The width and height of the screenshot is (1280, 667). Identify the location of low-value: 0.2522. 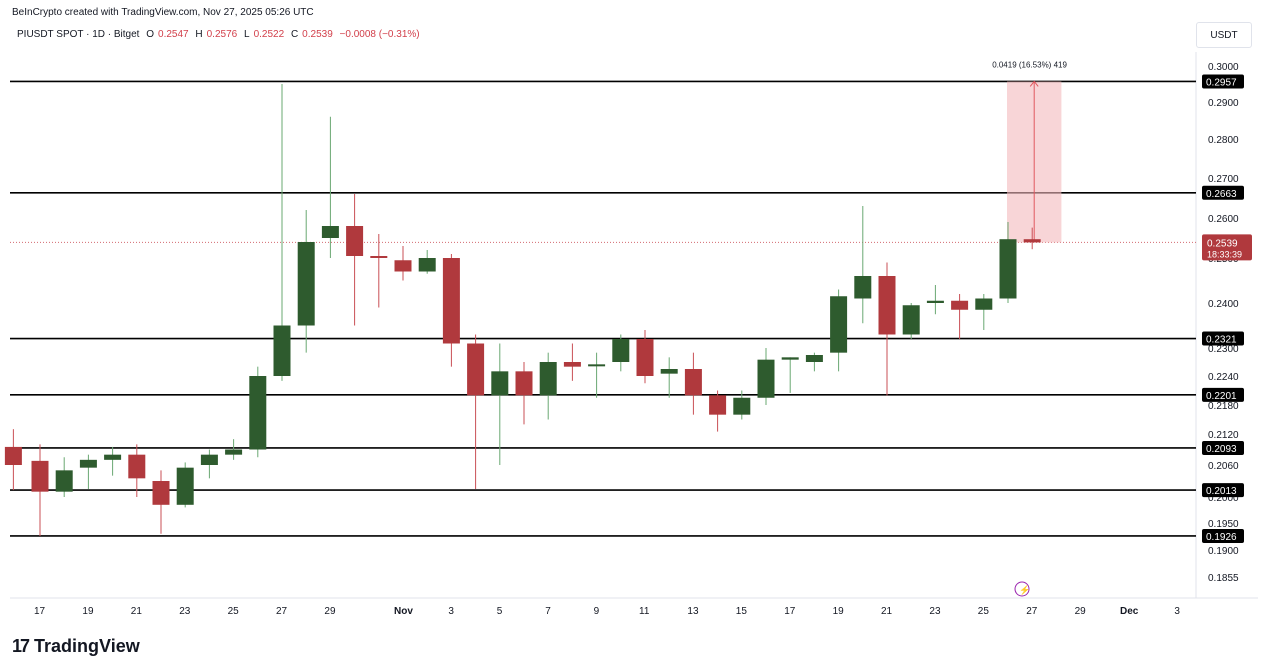
(269, 34).